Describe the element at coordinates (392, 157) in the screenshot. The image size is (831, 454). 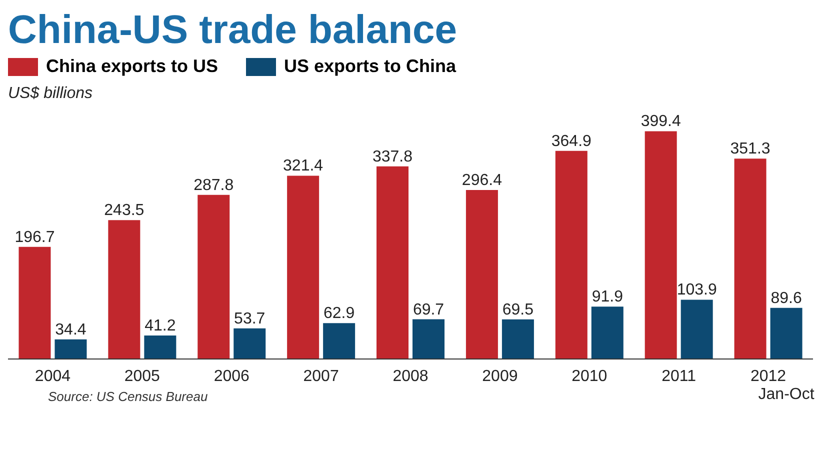
I see `data-label: 337.8` at that location.